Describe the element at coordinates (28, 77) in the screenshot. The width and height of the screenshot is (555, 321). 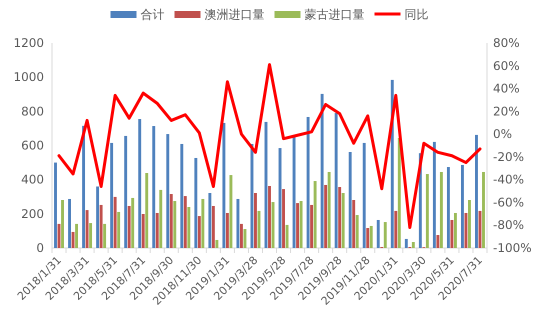
I see `y-tick-label: 1000` at that location.